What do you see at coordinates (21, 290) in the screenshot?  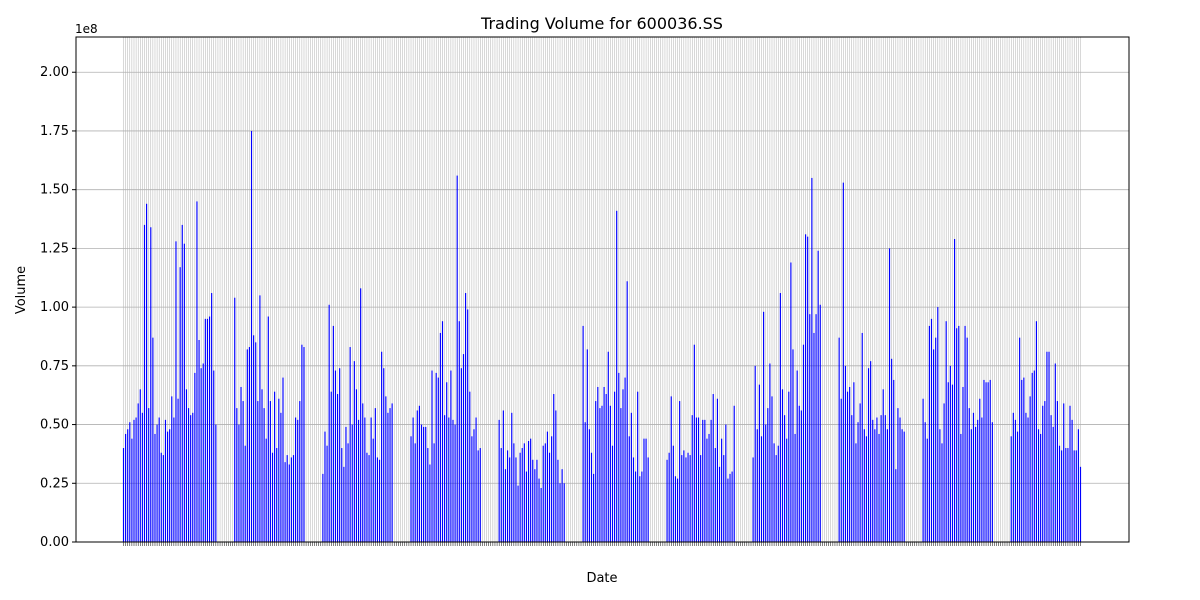 I see `y-axis-label: Volume` at bounding box center [21, 290].